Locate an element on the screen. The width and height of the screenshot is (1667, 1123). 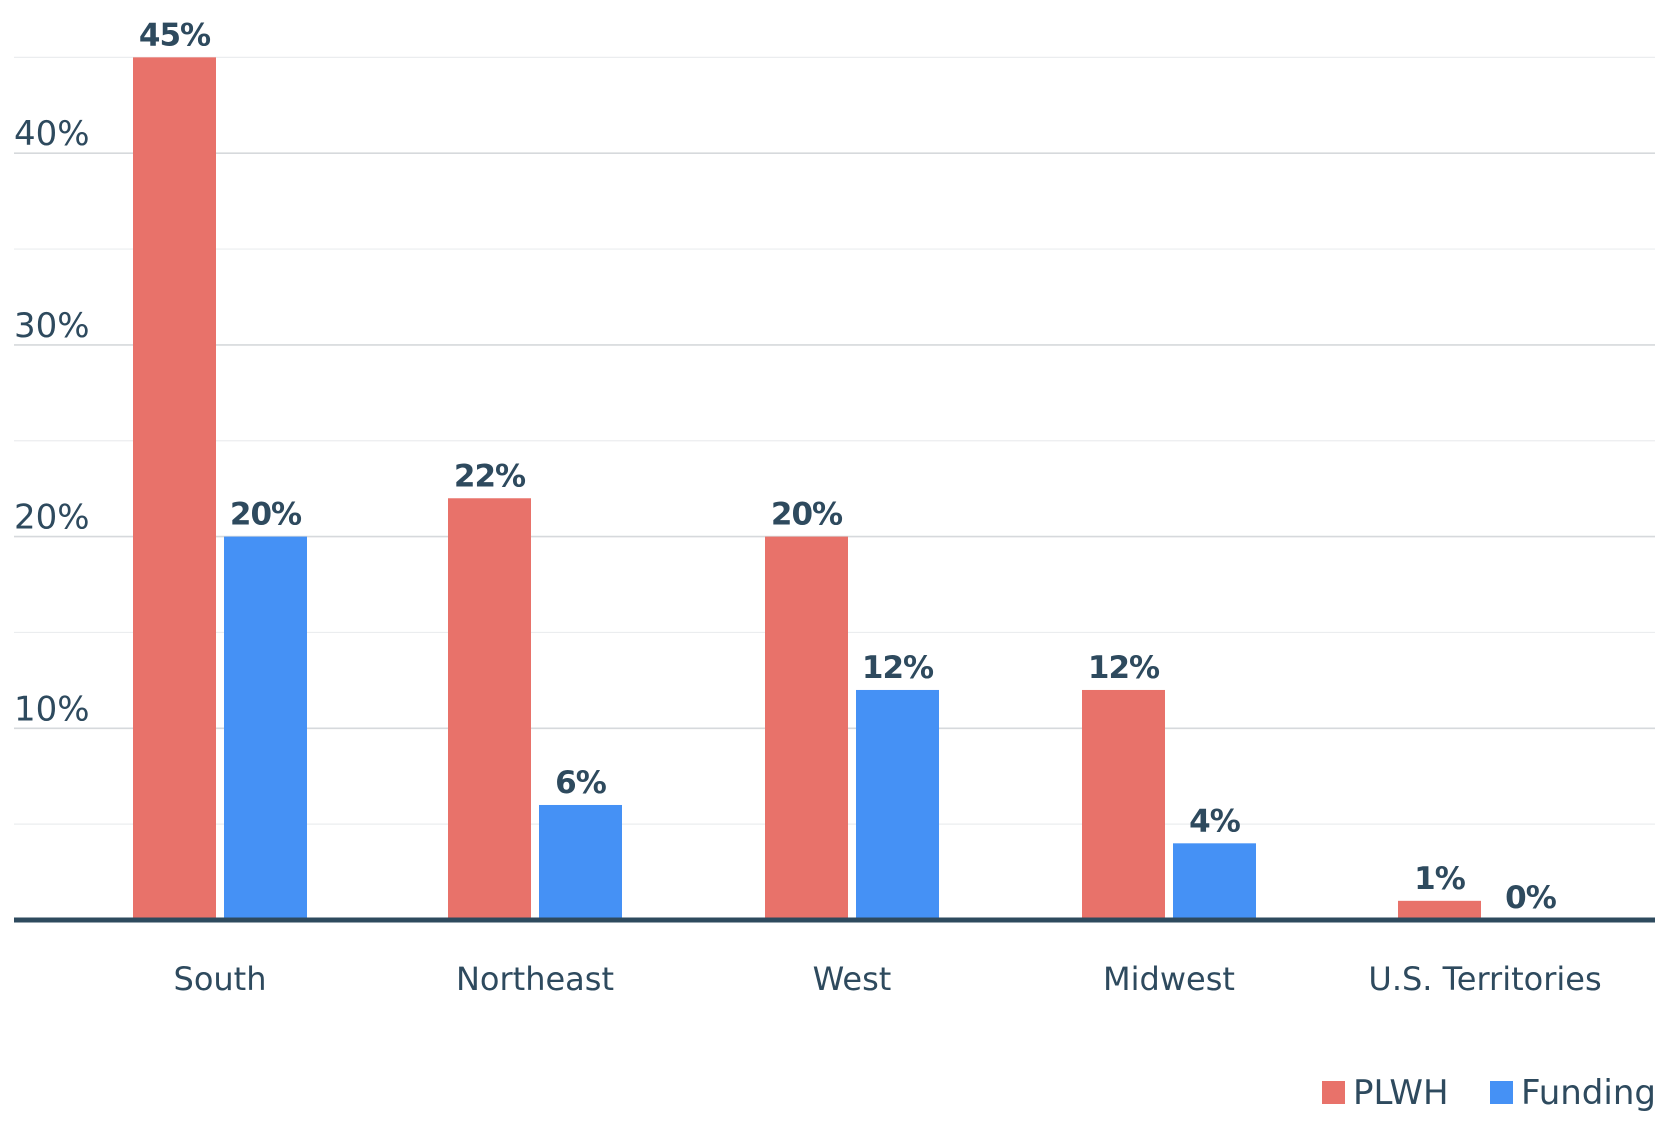
x-tick-label: West is located at coordinates (852, 979).